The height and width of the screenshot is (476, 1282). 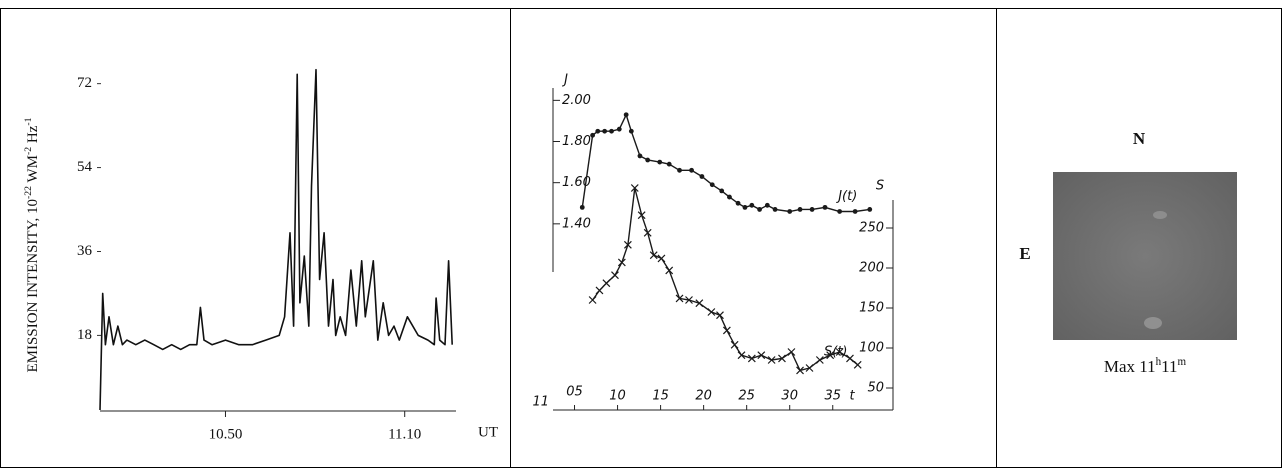 I want to click on superscript: h, so click(x=1159, y=362).